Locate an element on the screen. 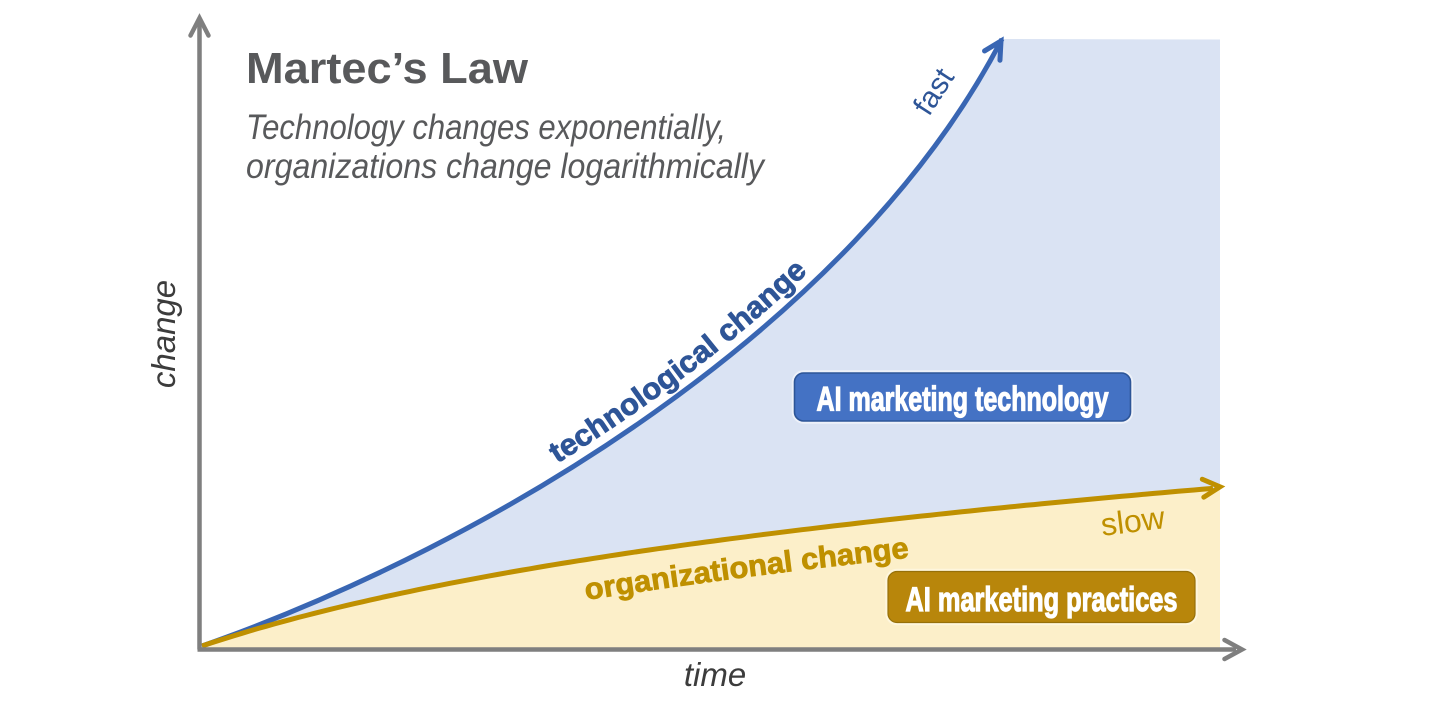 The image size is (1456, 706). svg-text: slow is located at coordinates (1133, 521).